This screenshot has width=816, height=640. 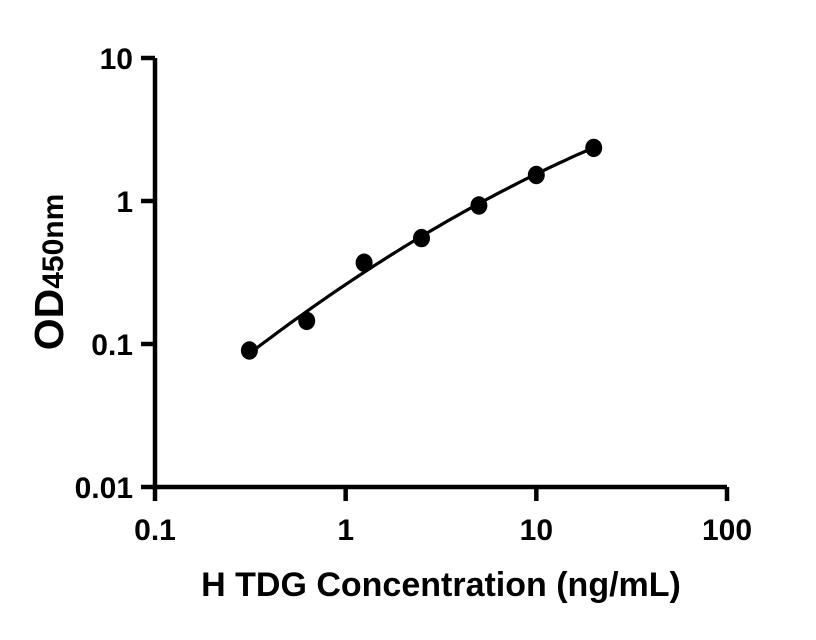 I want to click on y-tick-label: 0.01, so click(x=104, y=488).